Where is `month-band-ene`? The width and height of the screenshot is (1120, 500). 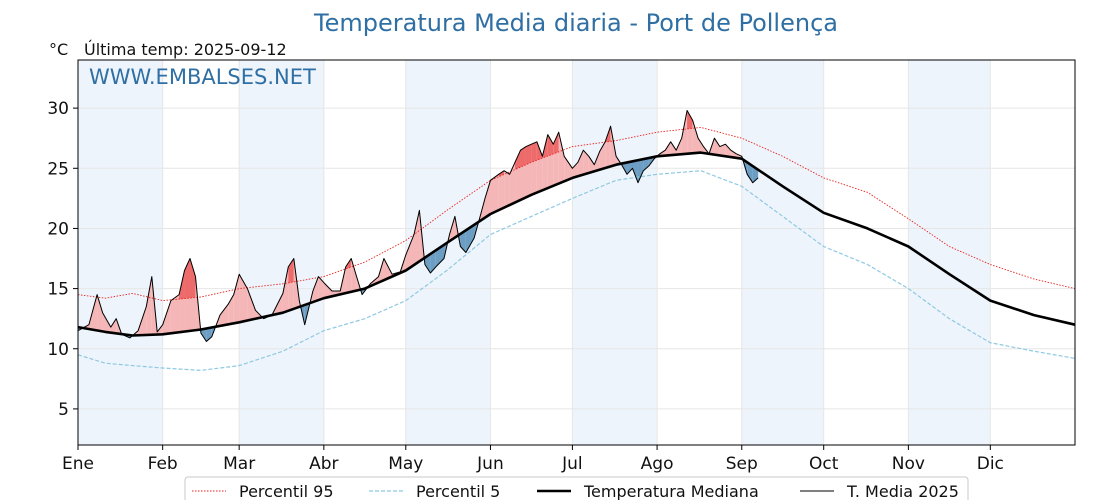
month-band-ene is located at coordinates (120, 252).